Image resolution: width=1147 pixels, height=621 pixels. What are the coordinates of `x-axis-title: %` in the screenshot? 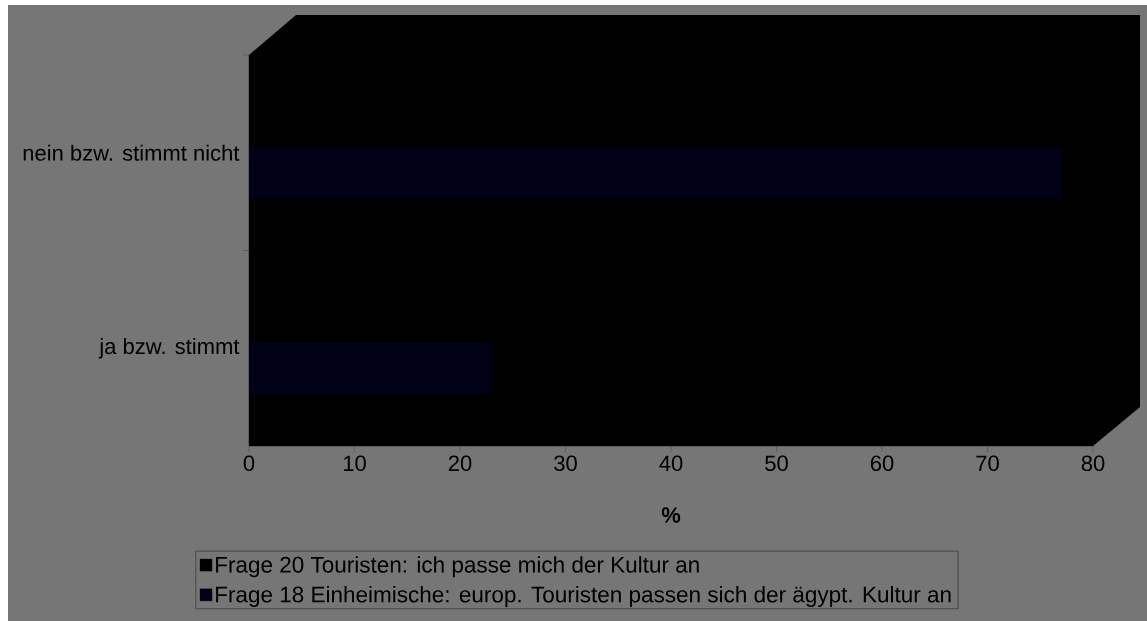 It's located at (671, 515).